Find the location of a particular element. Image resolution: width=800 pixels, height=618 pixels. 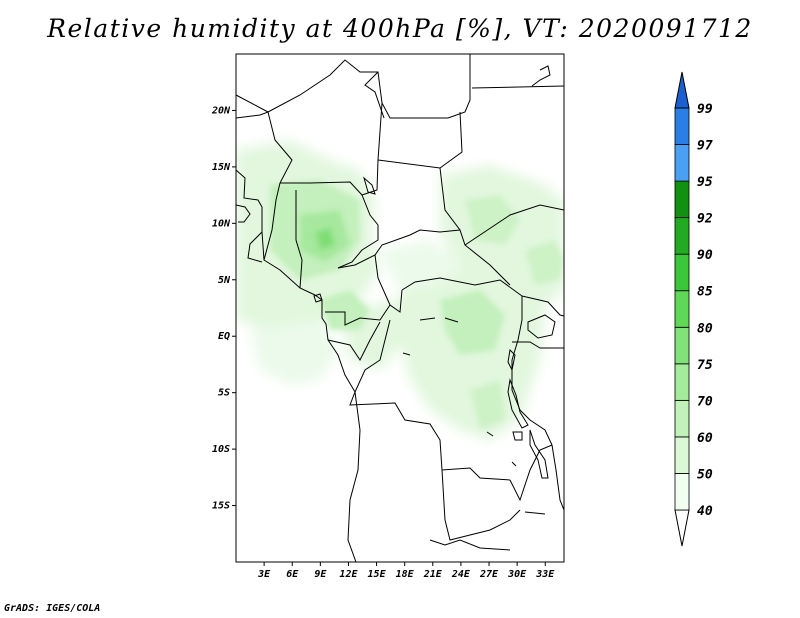

colorbar-label: 60 is located at coordinates (705, 438).